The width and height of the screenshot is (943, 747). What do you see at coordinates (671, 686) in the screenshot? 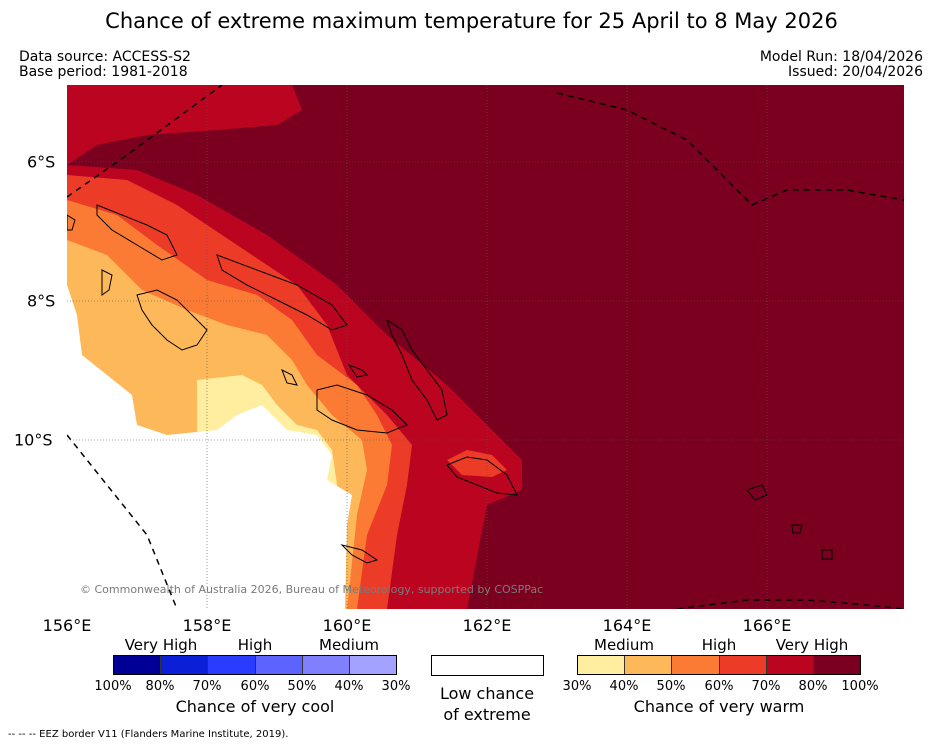
I see `warm-tick: 50%` at bounding box center [671, 686].